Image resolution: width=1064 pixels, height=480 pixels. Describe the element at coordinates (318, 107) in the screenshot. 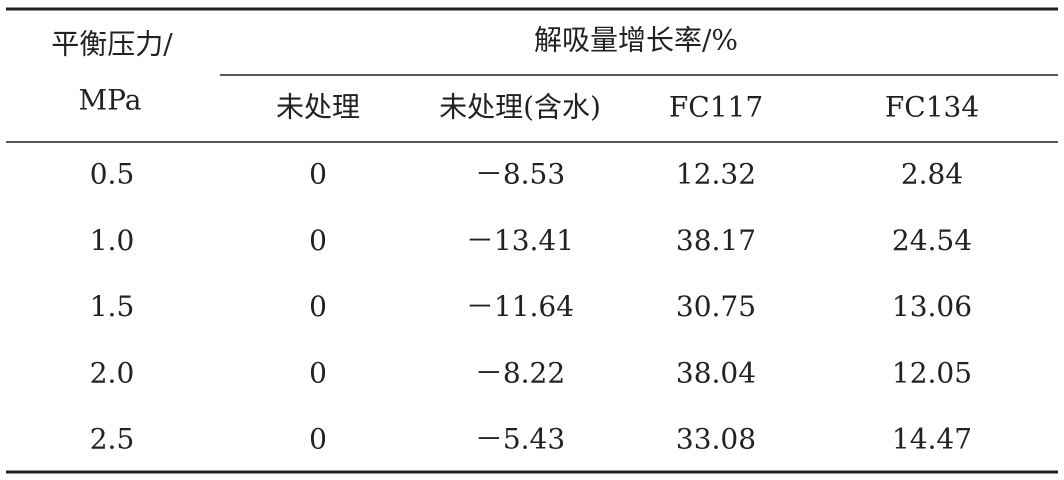

I see `column-header: 未处理` at that location.